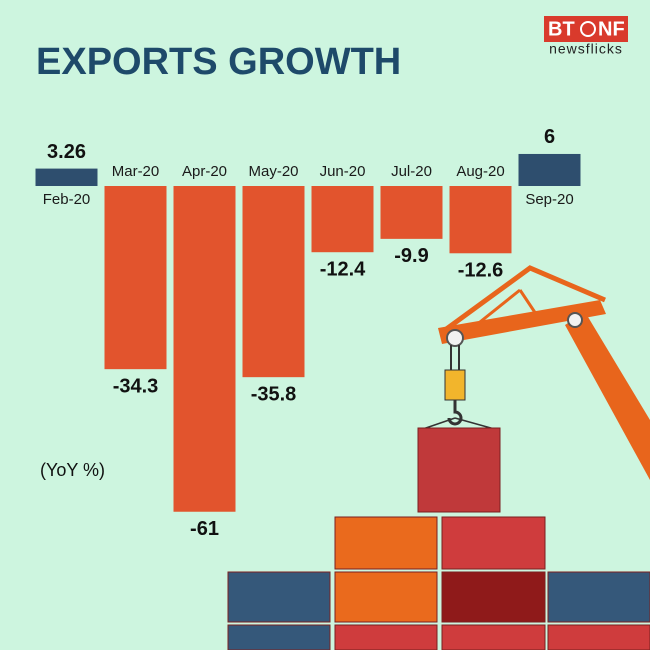 This screenshot has width=650, height=650. I want to click on logo-text: NF, so click(611, 29).